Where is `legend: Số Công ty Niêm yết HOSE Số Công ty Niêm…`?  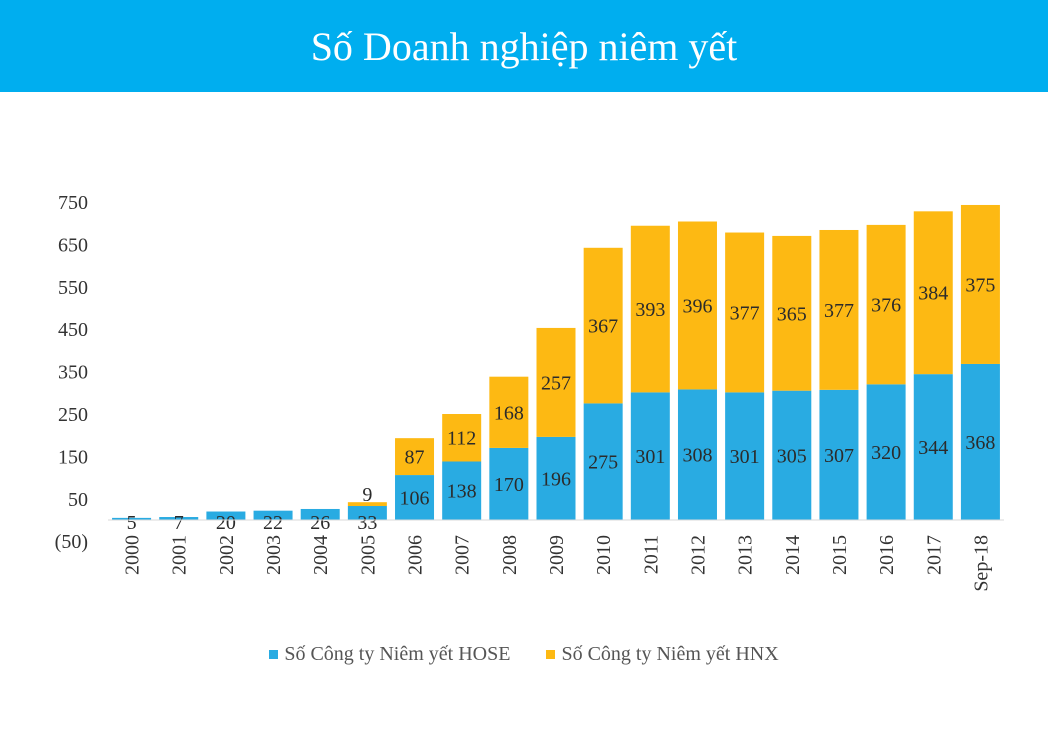
legend: Số Công ty Niêm yết HOSE Số Công ty Niêm… is located at coordinates (524, 654).